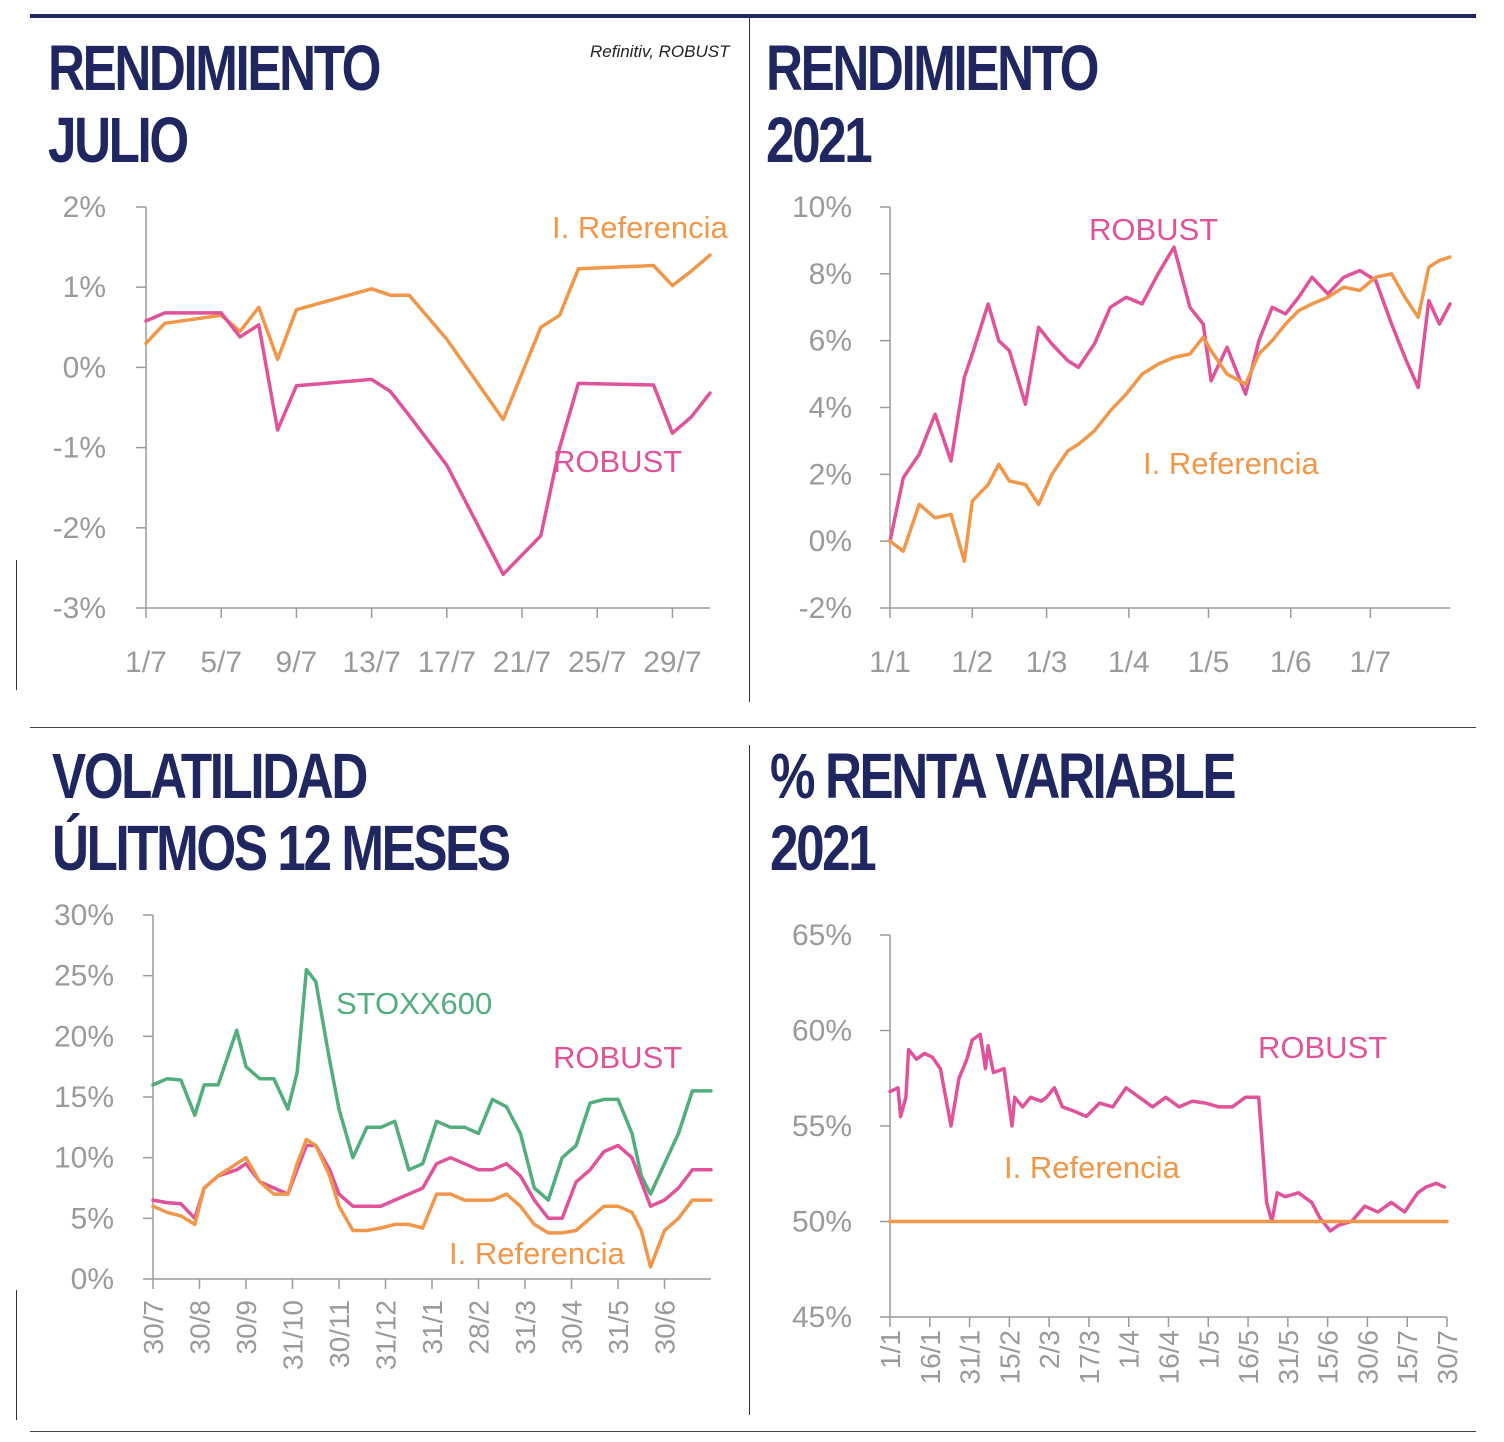  Describe the element at coordinates (1169, 1357) in the screenshot. I see `x-tick-label: 16/4` at that location.